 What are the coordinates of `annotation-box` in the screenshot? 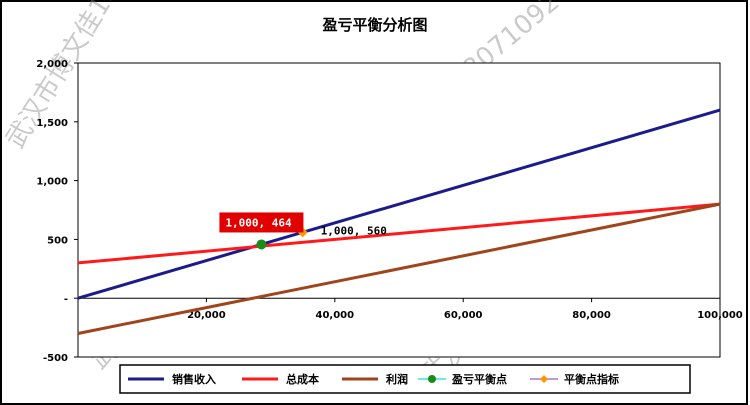 It's located at (261, 222).